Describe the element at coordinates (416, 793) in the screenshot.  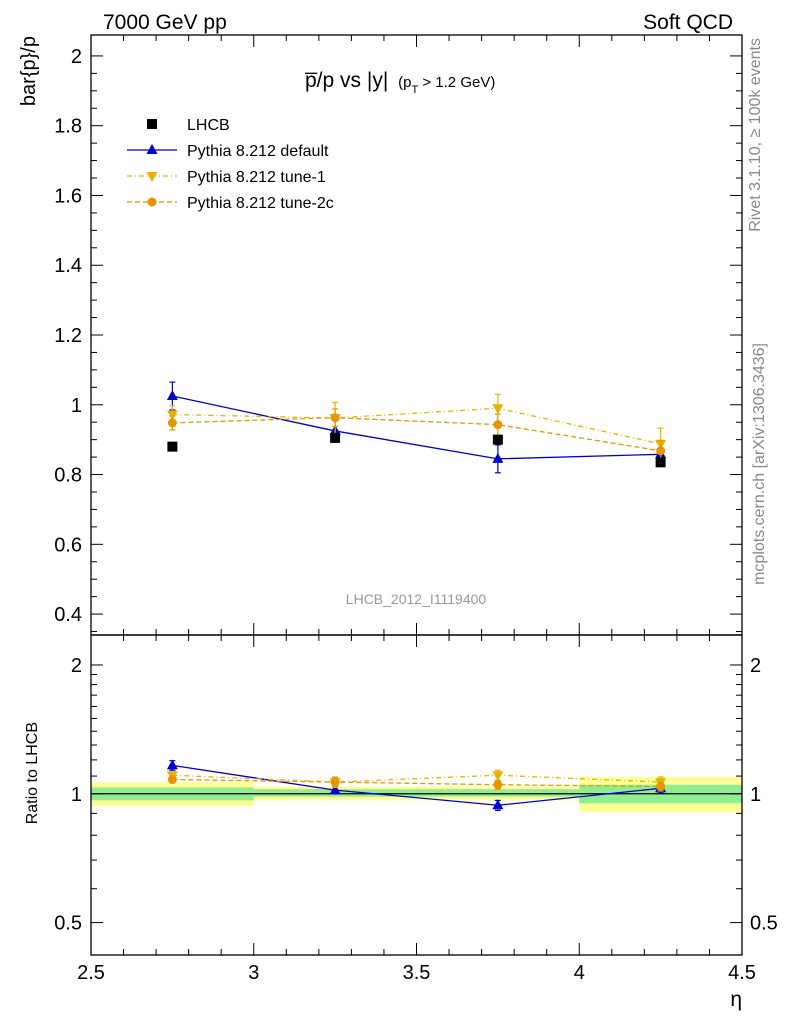
I see `ratio-band-inner` at that location.